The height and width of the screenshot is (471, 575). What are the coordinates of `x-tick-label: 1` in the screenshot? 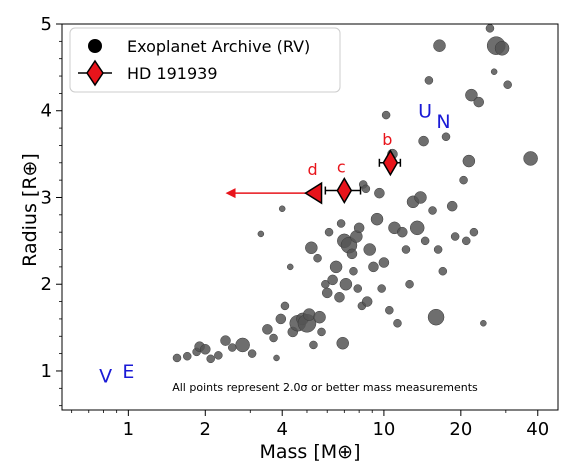 It's located at (128, 429).